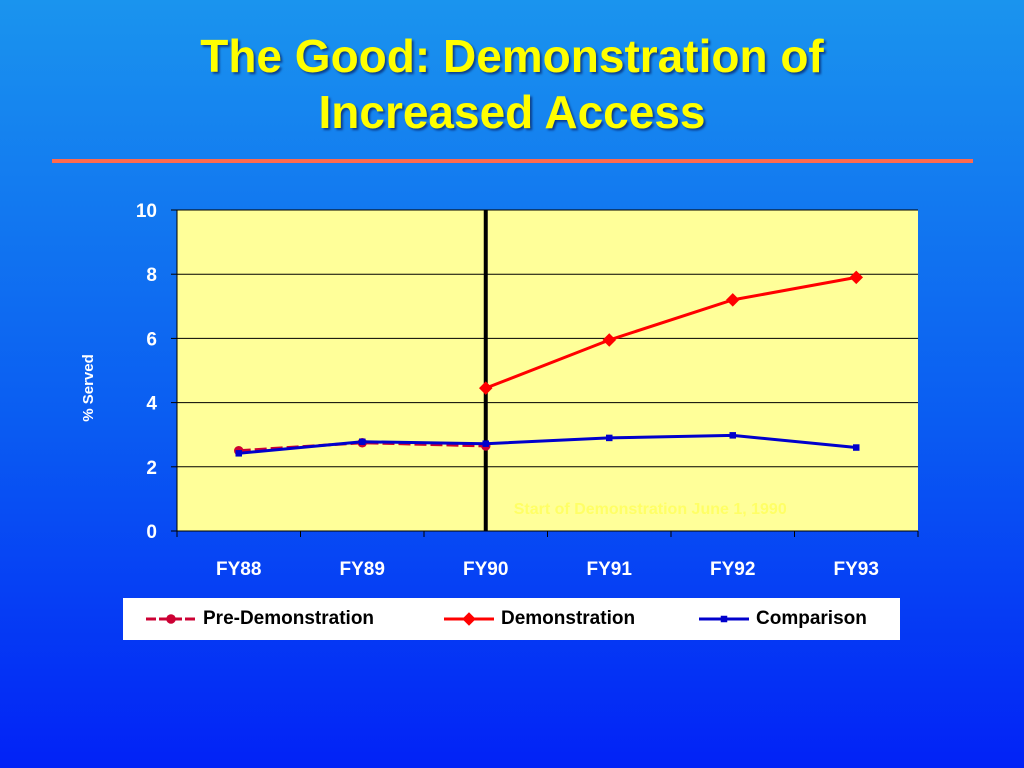 This screenshot has width=1024, height=768. Describe the element at coordinates (485, 569) in the screenshot. I see `x-tick-label: FY90` at that location.